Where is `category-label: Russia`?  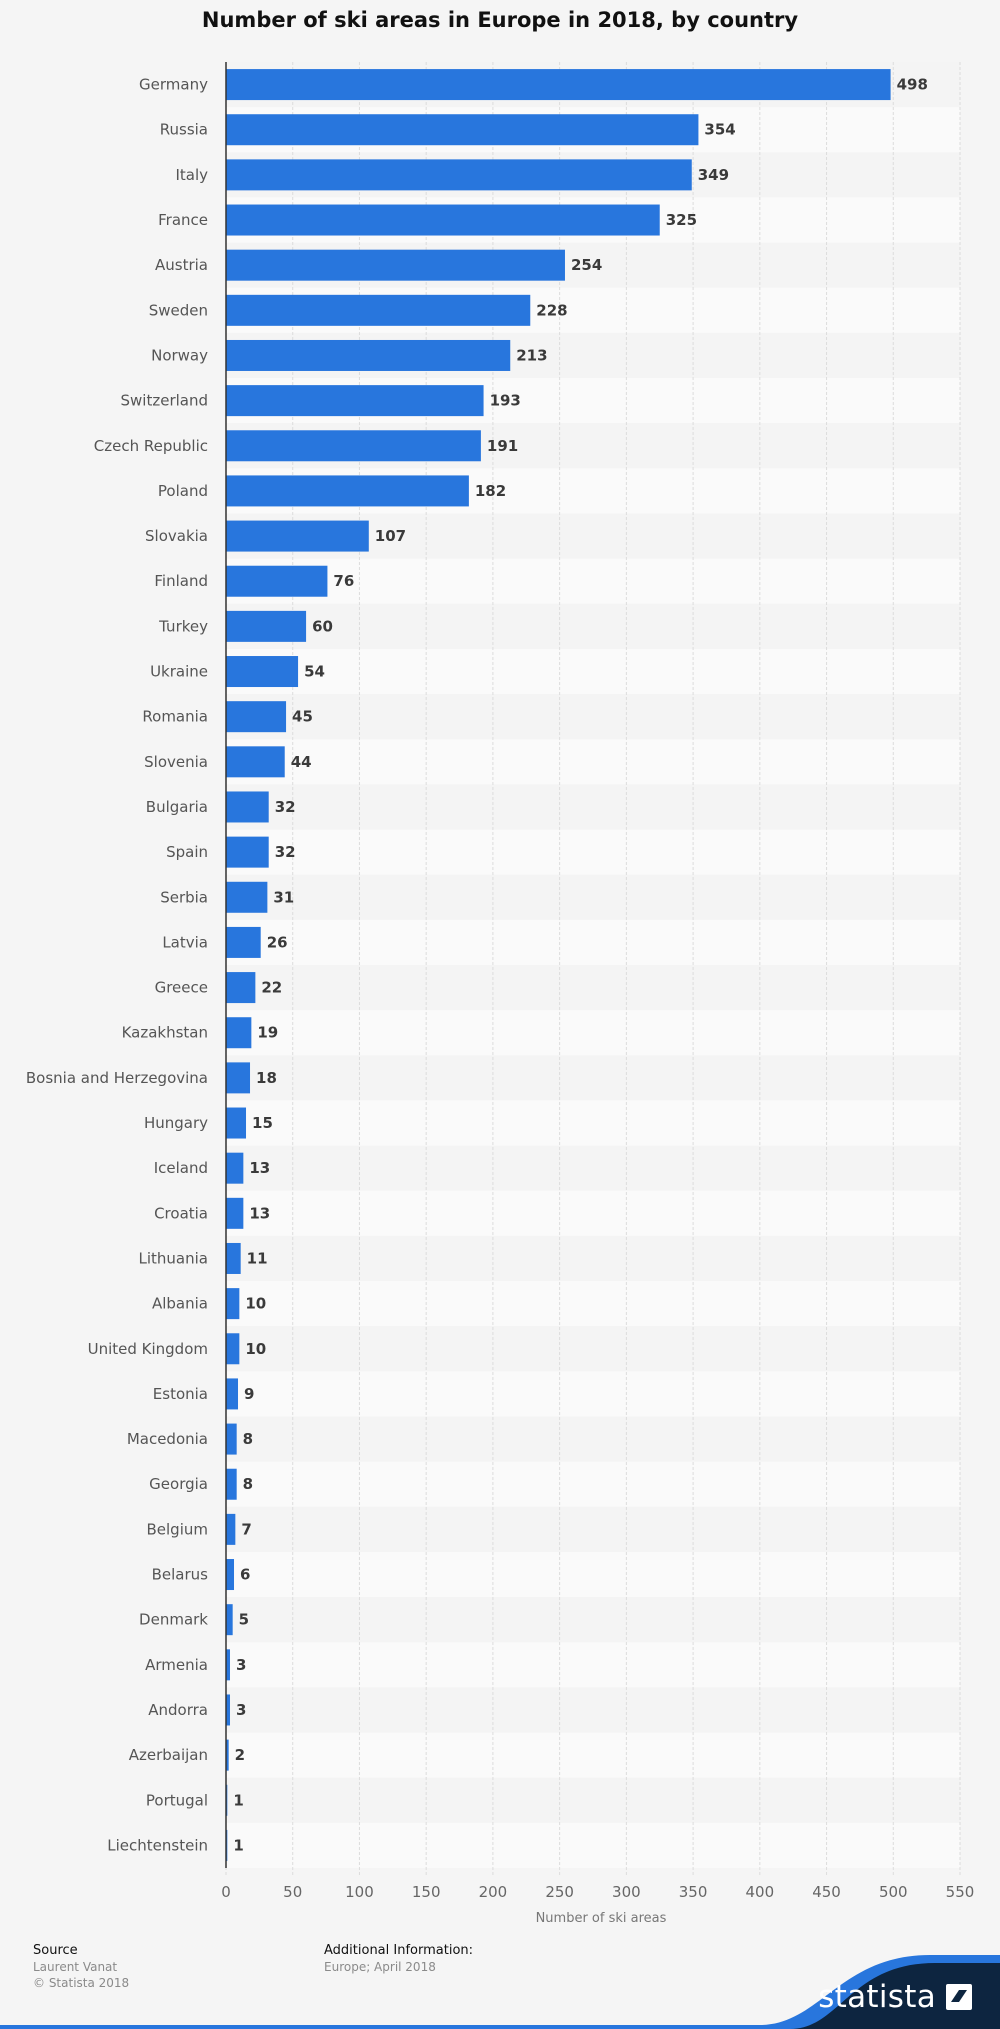
category-label: Russia is located at coordinates (184, 130).